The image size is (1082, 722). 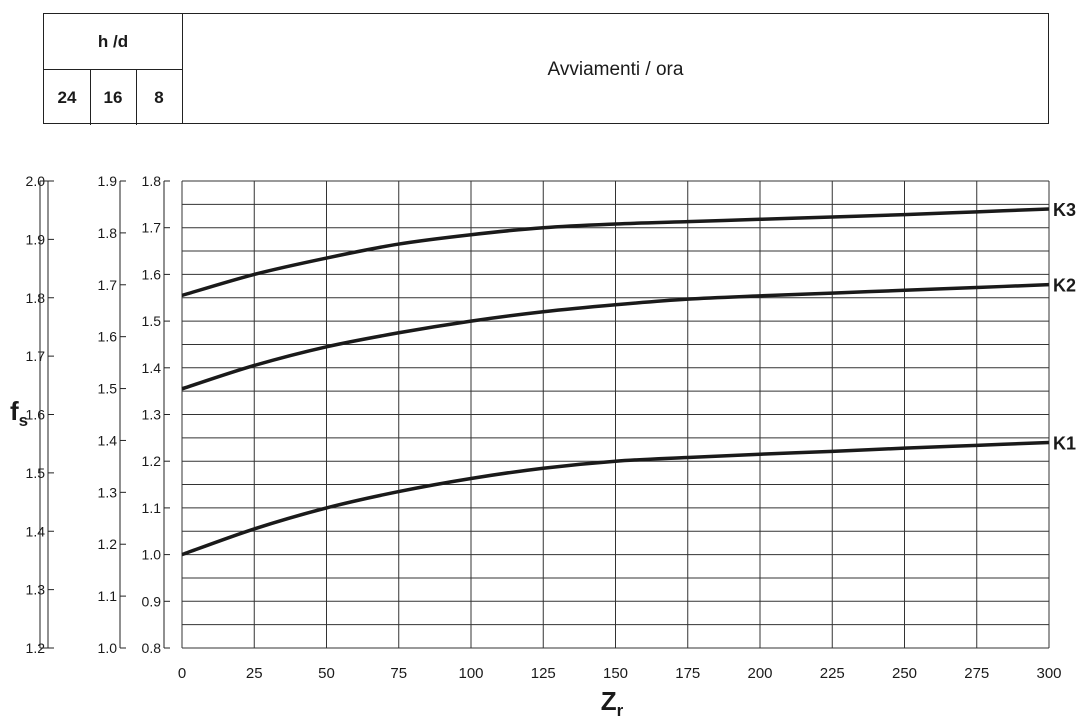 I want to click on x-tick-label: 0, so click(x=182, y=673).